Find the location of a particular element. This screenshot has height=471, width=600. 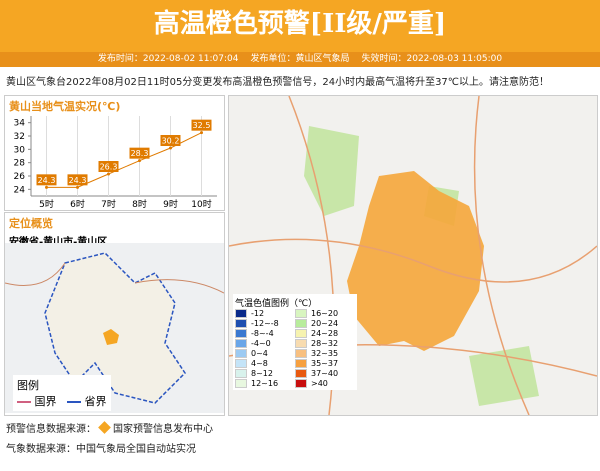

location-legend: 图例 国界 省界 is located at coordinates (62, 393).